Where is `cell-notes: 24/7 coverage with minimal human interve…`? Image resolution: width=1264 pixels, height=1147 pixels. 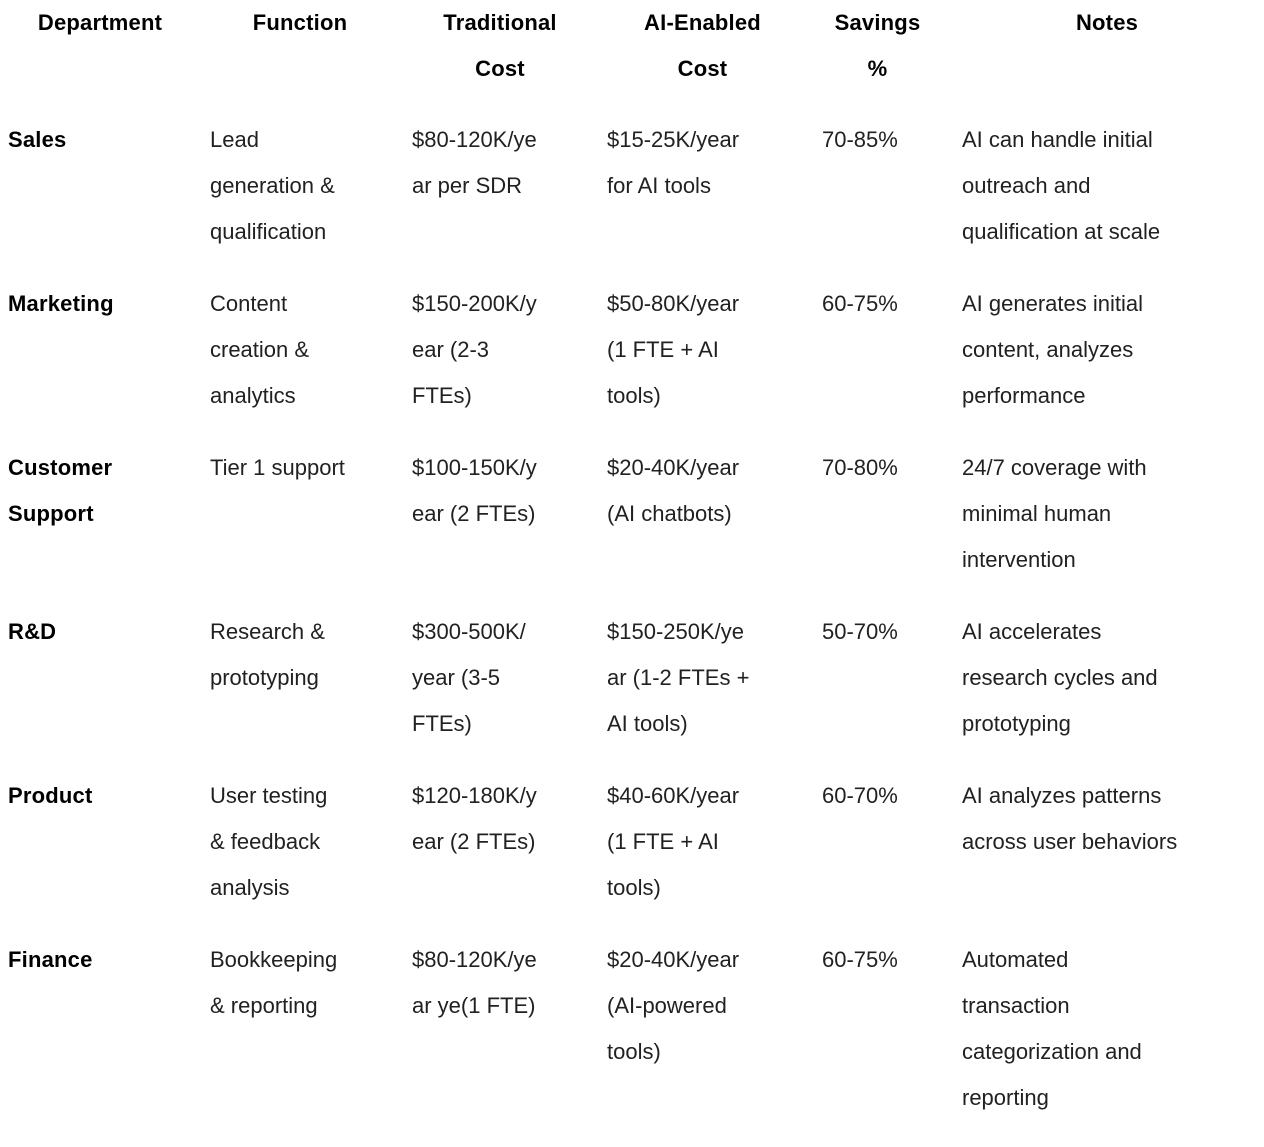
cell-notes: 24/7 coverage with minimal human interve… is located at coordinates (1054, 513).